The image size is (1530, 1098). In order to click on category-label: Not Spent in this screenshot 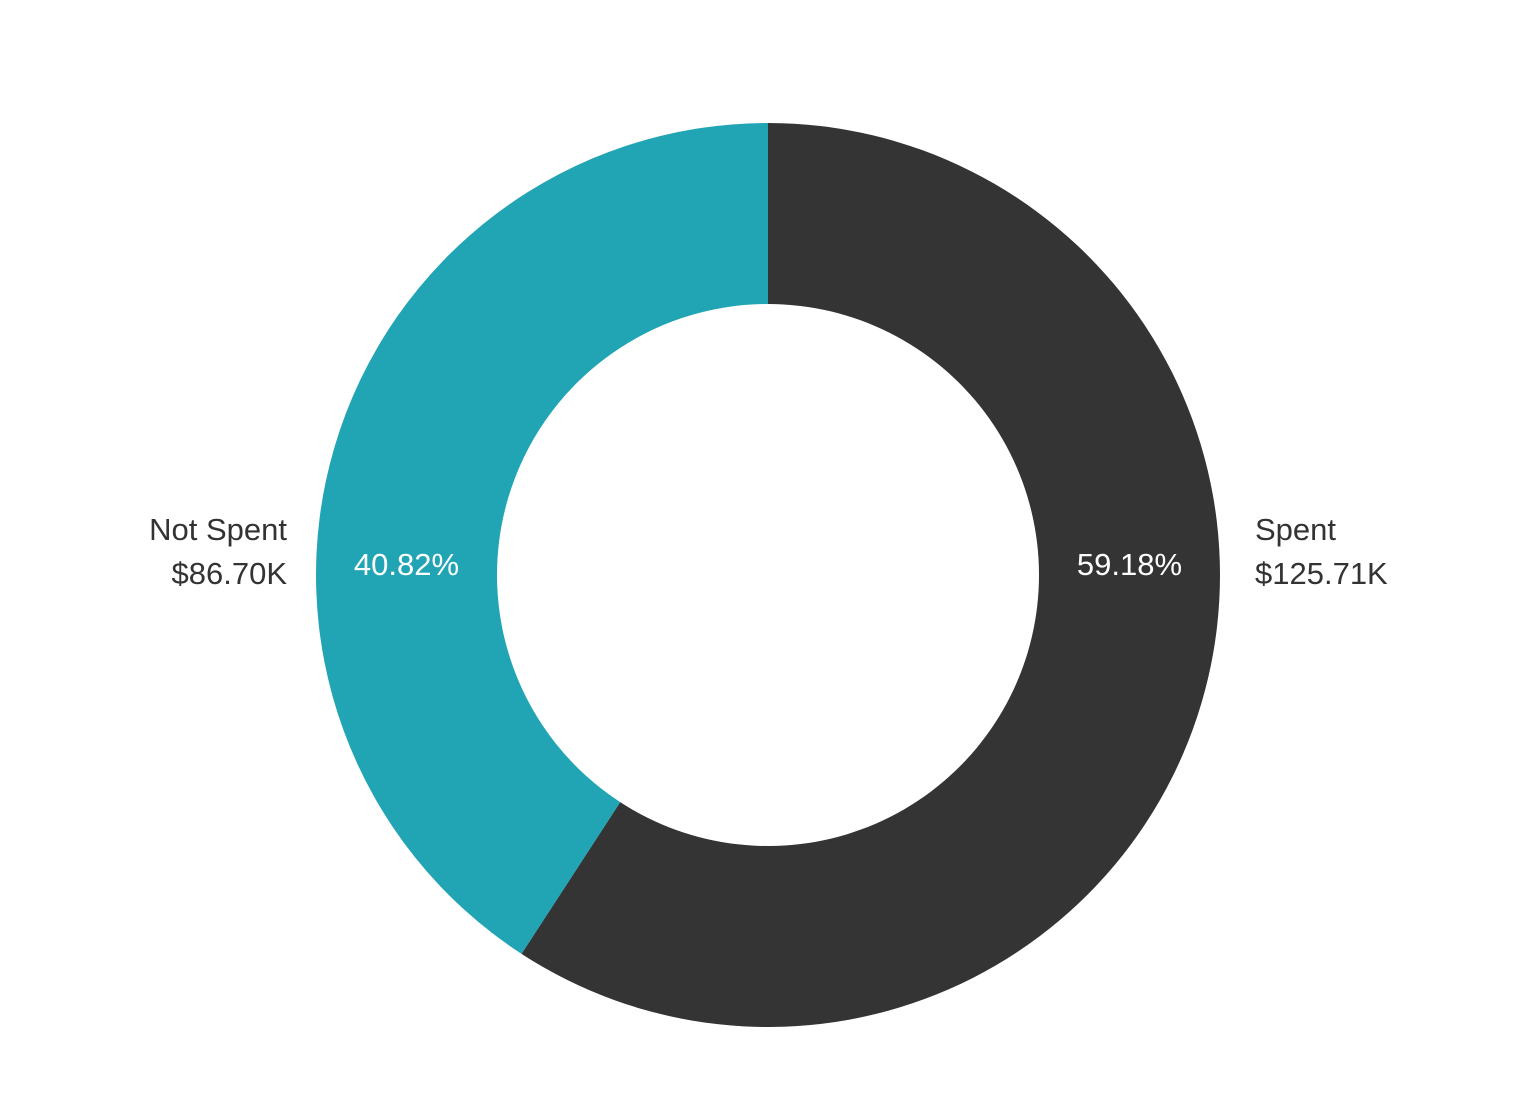, I will do `click(218, 529)`.